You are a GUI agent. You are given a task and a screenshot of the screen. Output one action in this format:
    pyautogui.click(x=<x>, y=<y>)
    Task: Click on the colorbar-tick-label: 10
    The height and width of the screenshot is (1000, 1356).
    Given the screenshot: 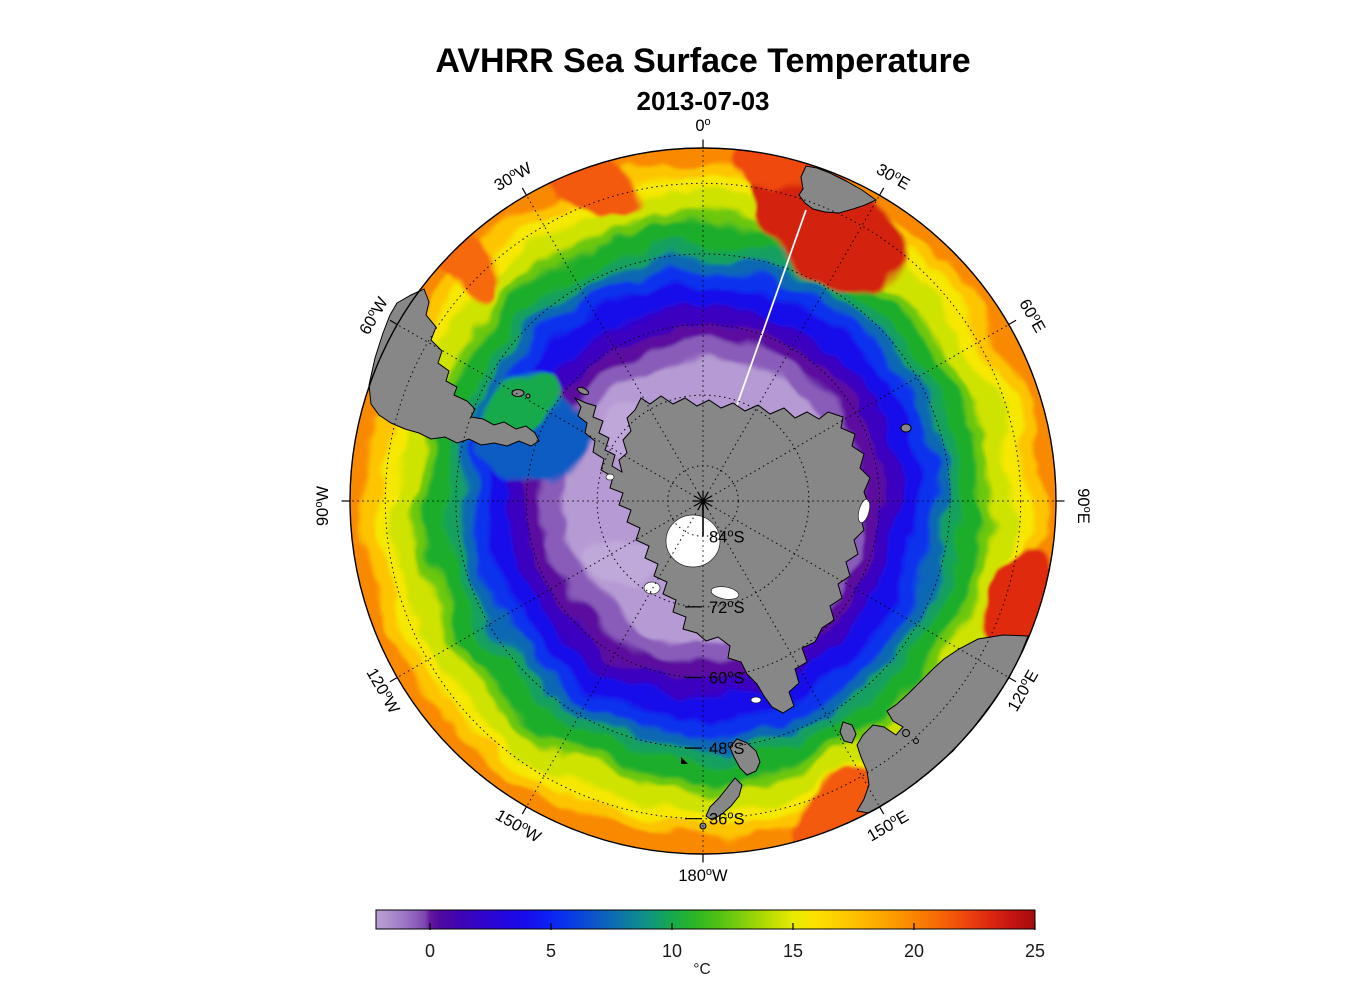 What is the action you would take?
    pyautogui.click(x=672, y=951)
    